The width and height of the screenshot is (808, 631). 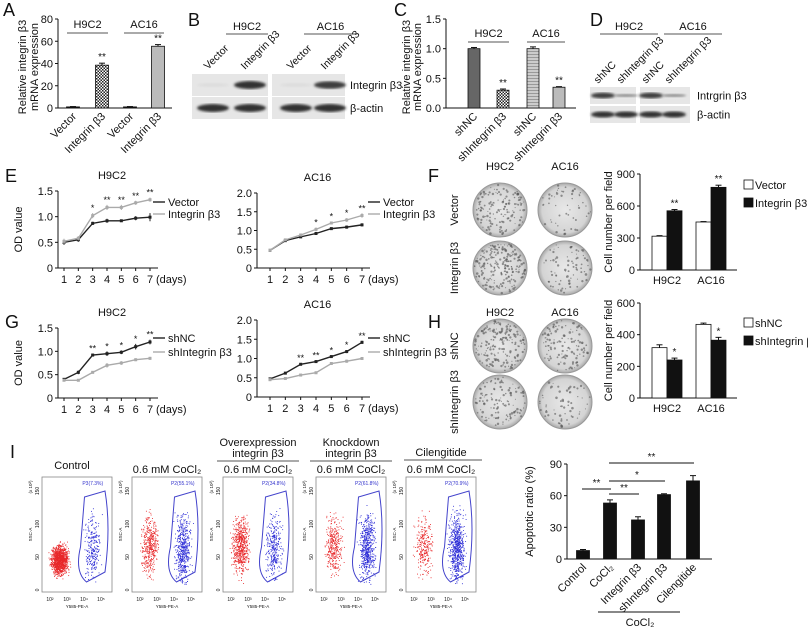 I want to click on y-tick-label: 600, so click(x=626, y=207).